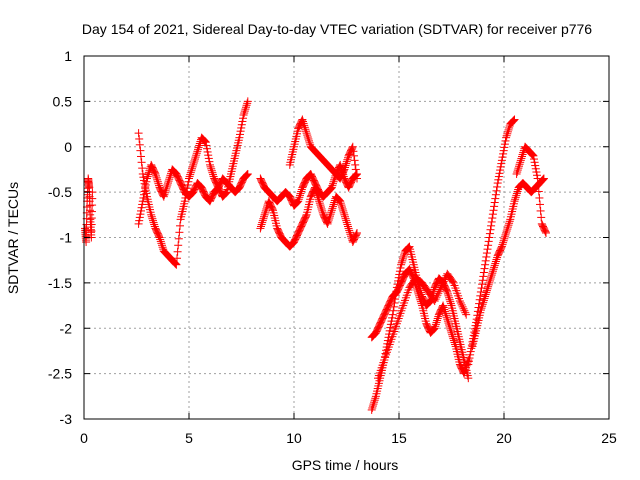  What do you see at coordinates (68, 56) in the screenshot?
I see `y-tick-label: 1` at bounding box center [68, 56].